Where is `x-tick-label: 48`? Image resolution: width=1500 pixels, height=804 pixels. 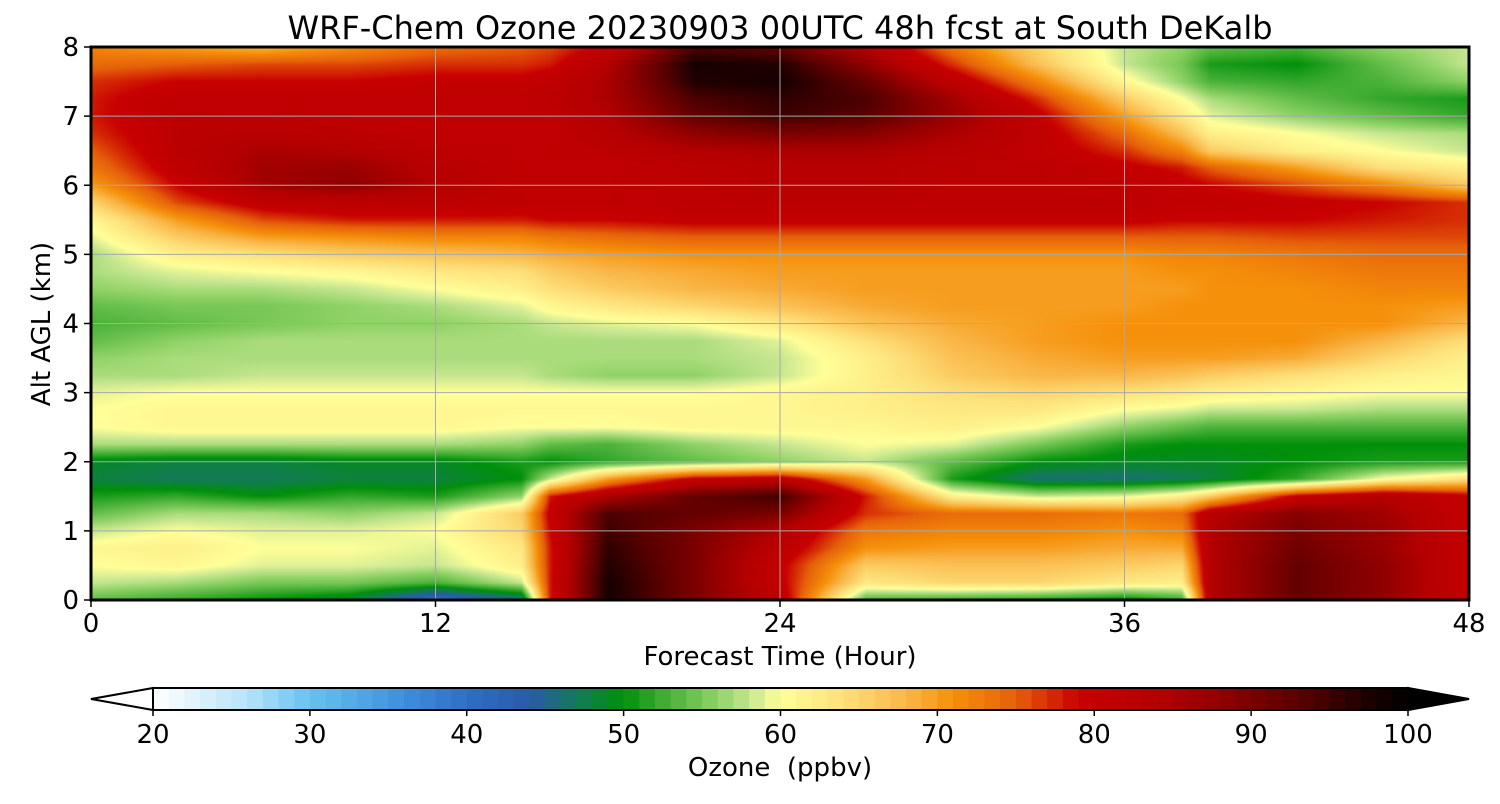 x-tick-label: 48 is located at coordinates (1468, 624).